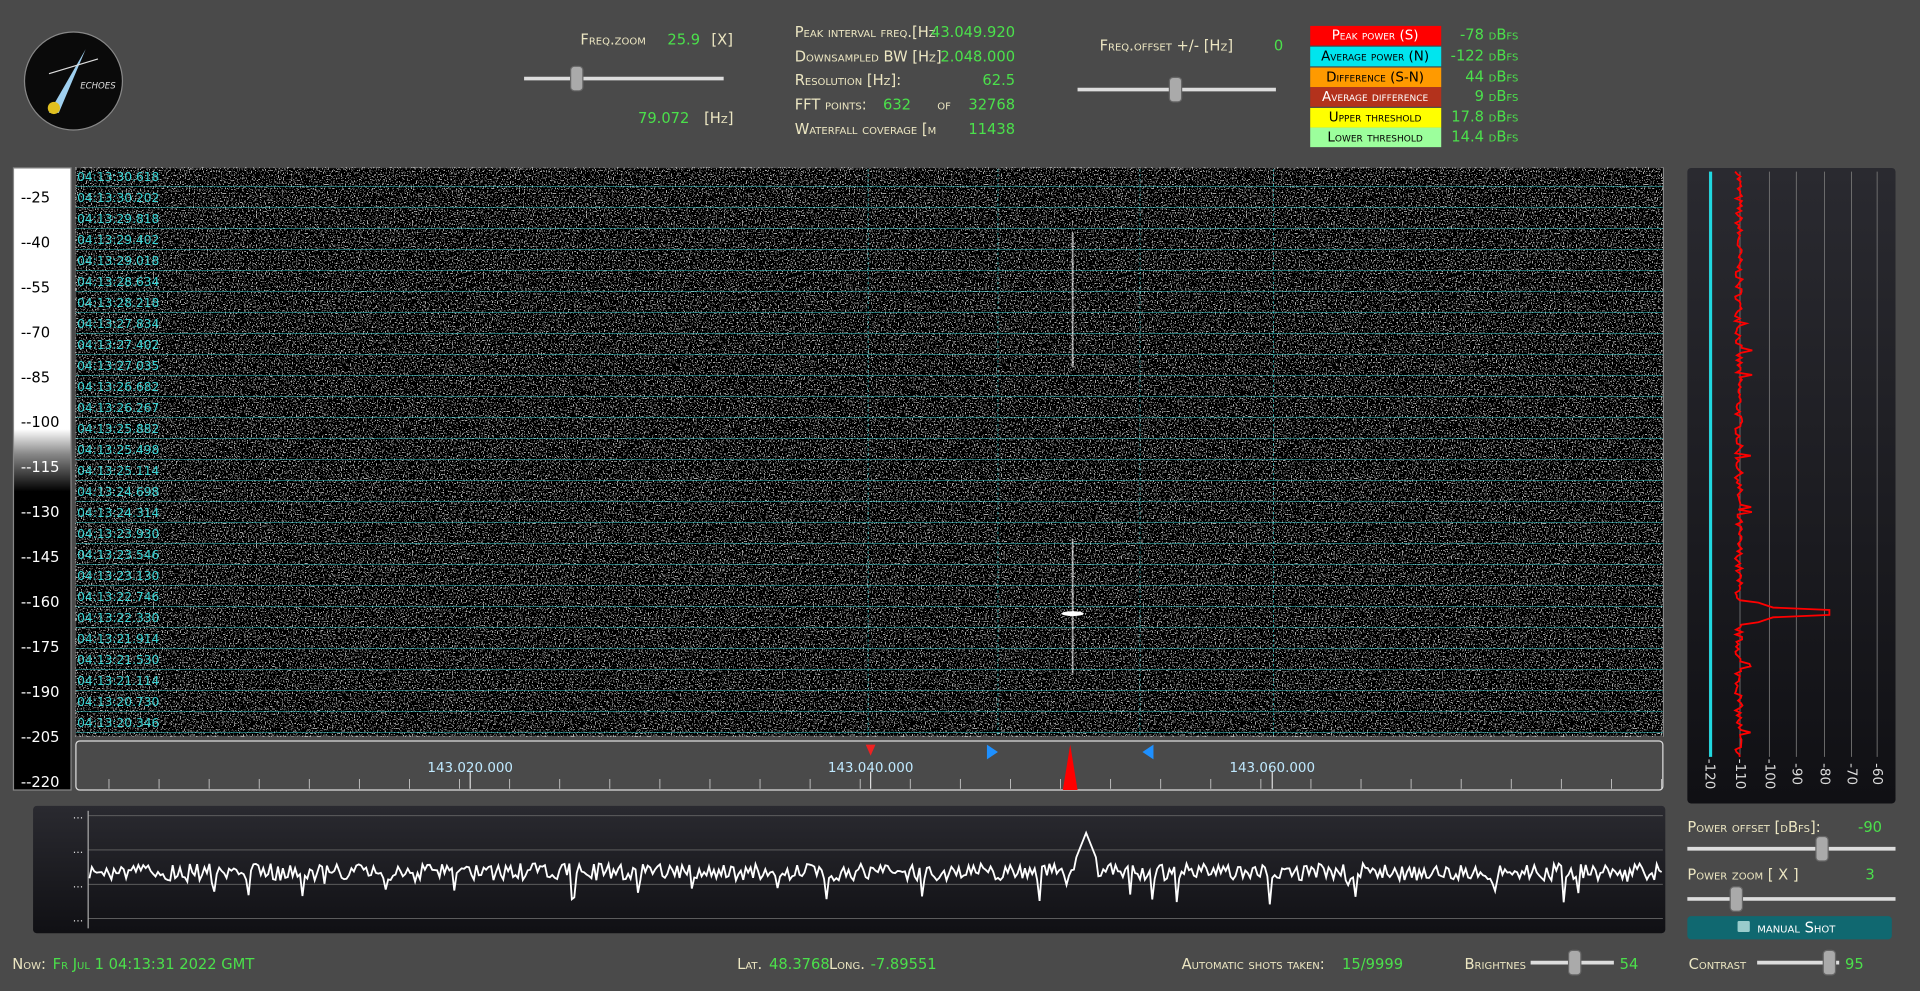  What do you see at coordinates (1753, 827) in the screenshot?
I see `power-offset-label: Power offset [dBfs]:` at bounding box center [1753, 827].